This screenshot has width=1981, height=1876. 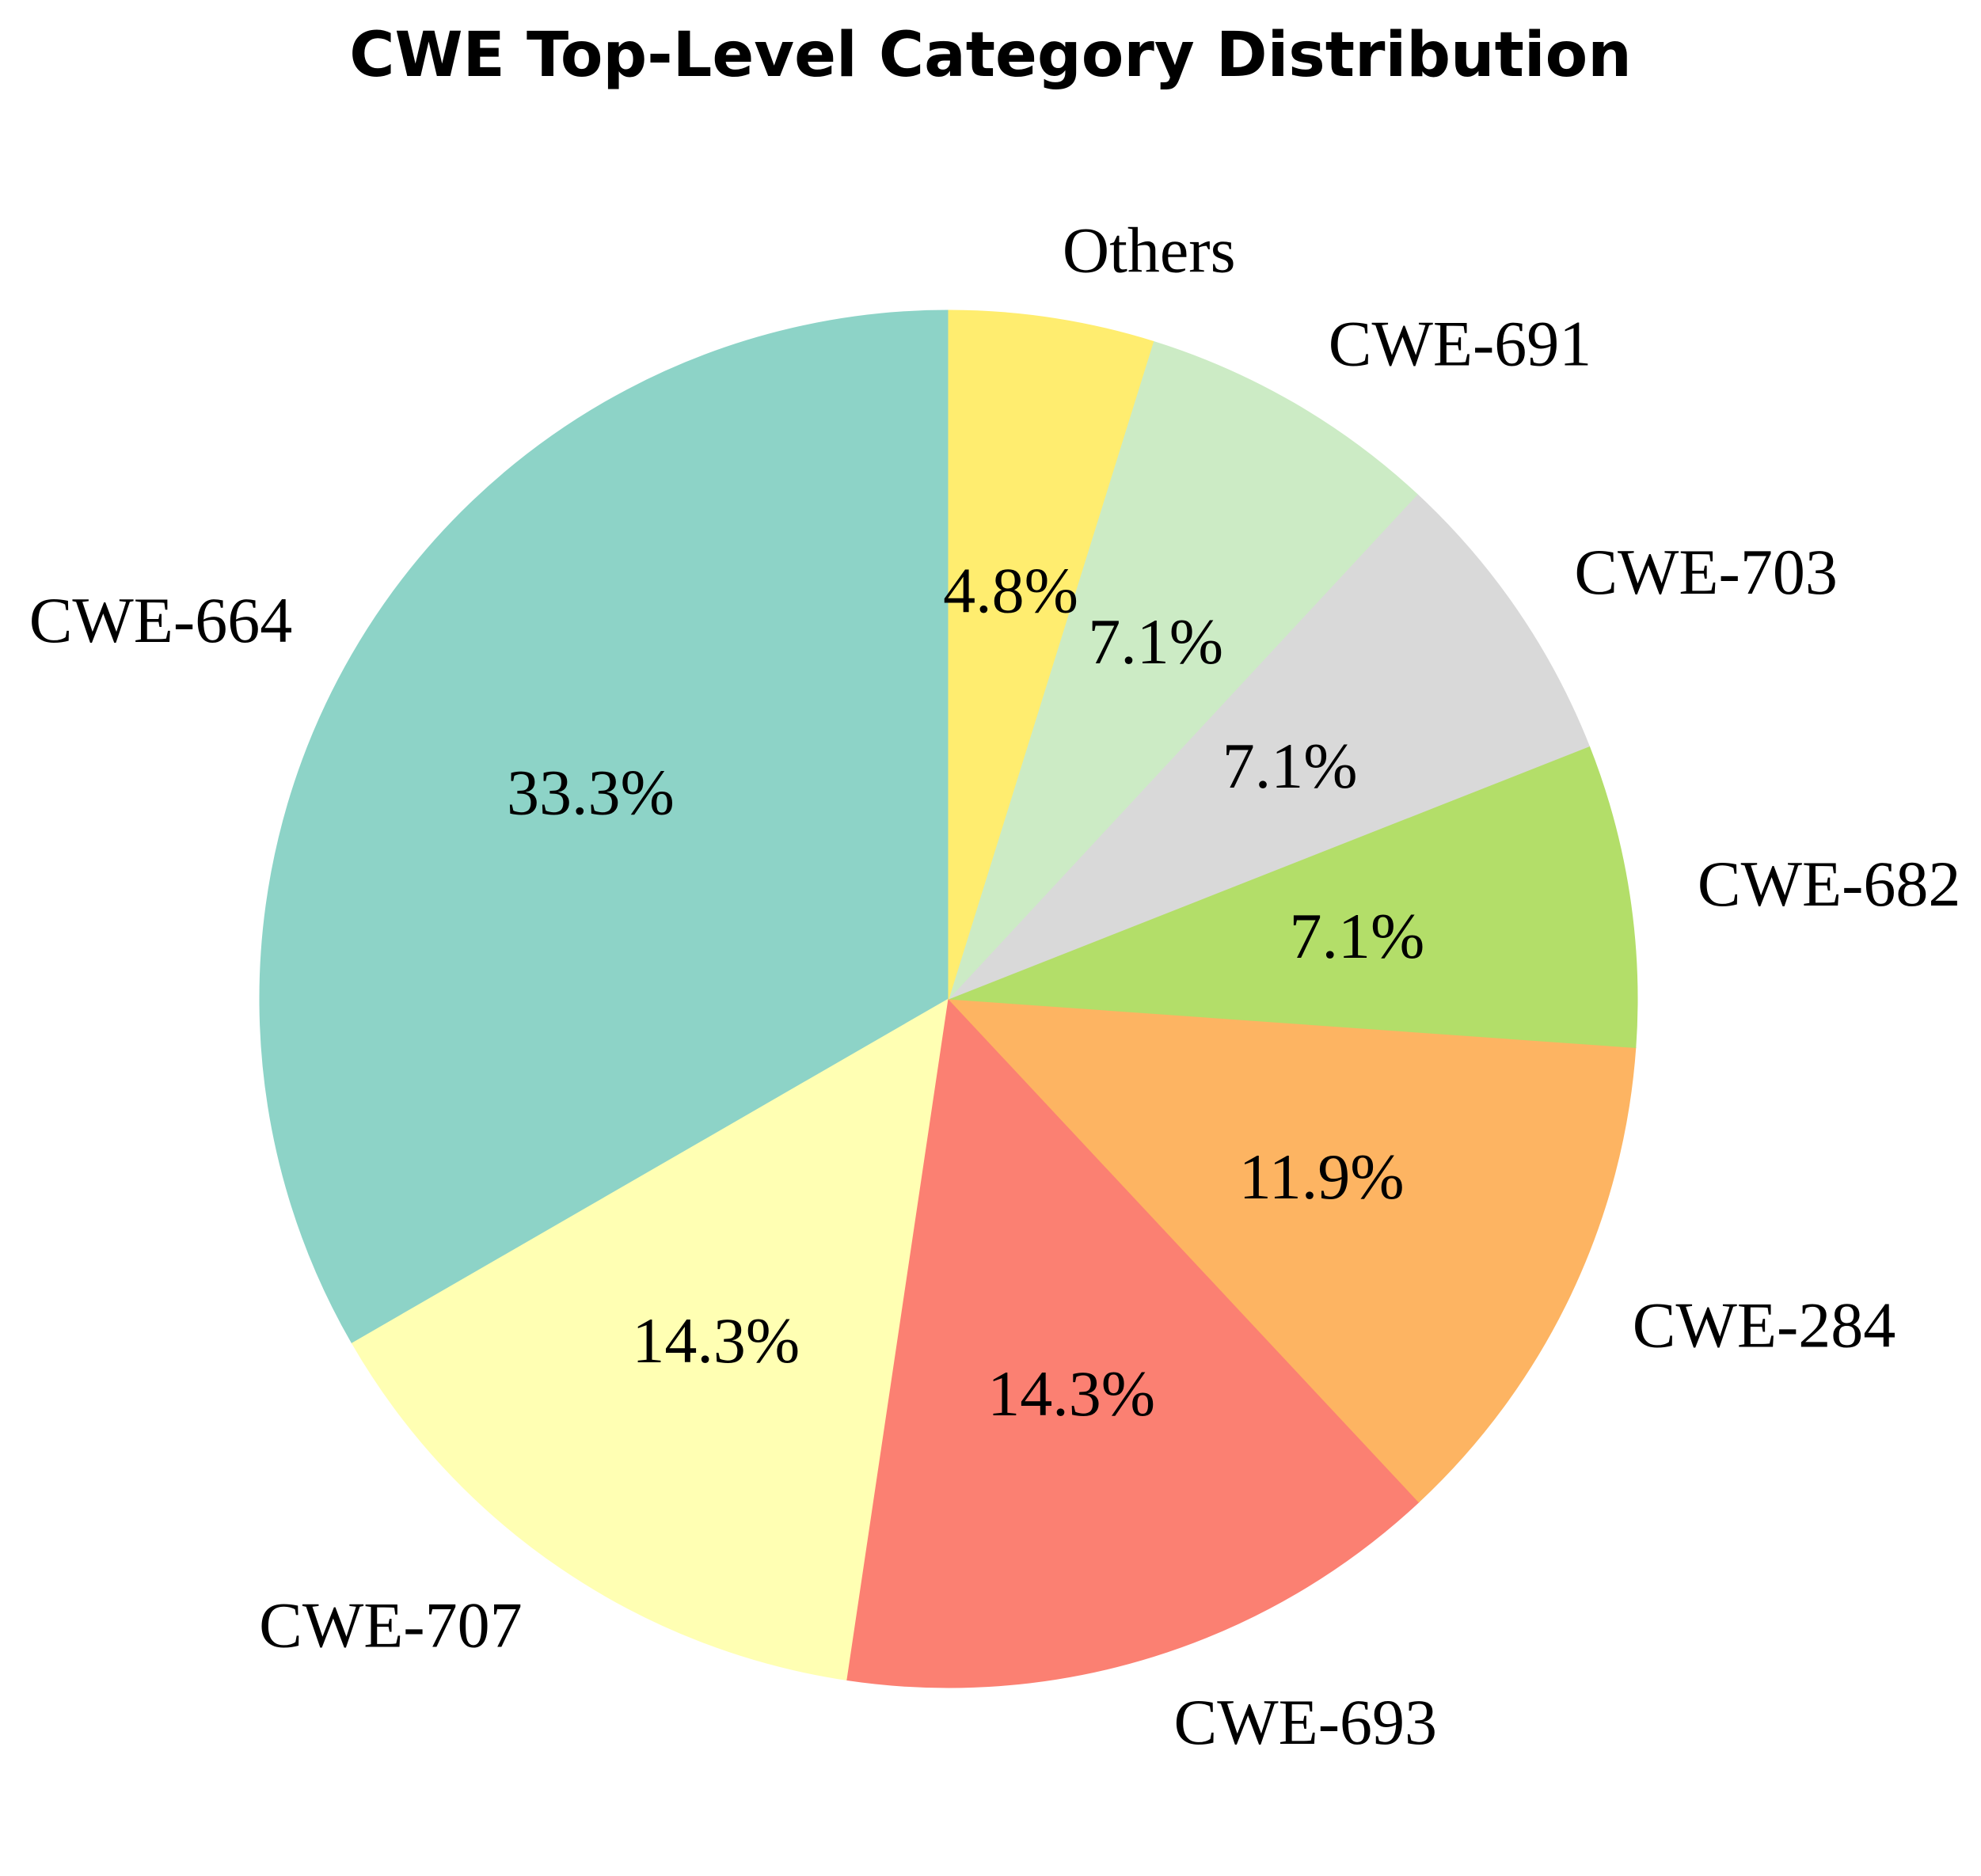 What do you see at coordinates (1705, 572) in the screenshot?
I see `slice-label: CWE-703` at bounding box center [1705, 572].